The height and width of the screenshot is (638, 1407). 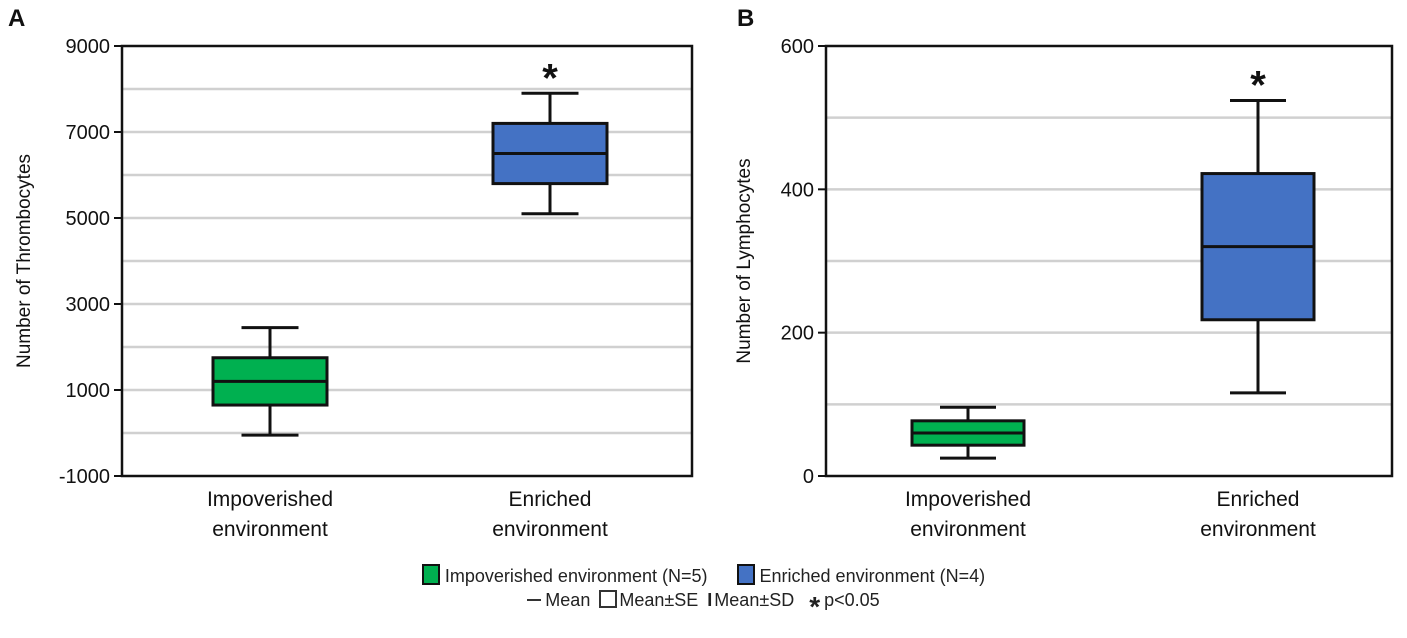 I want to click on panel-a-ytick-label-2: 3000, so click(x=88, y=305).